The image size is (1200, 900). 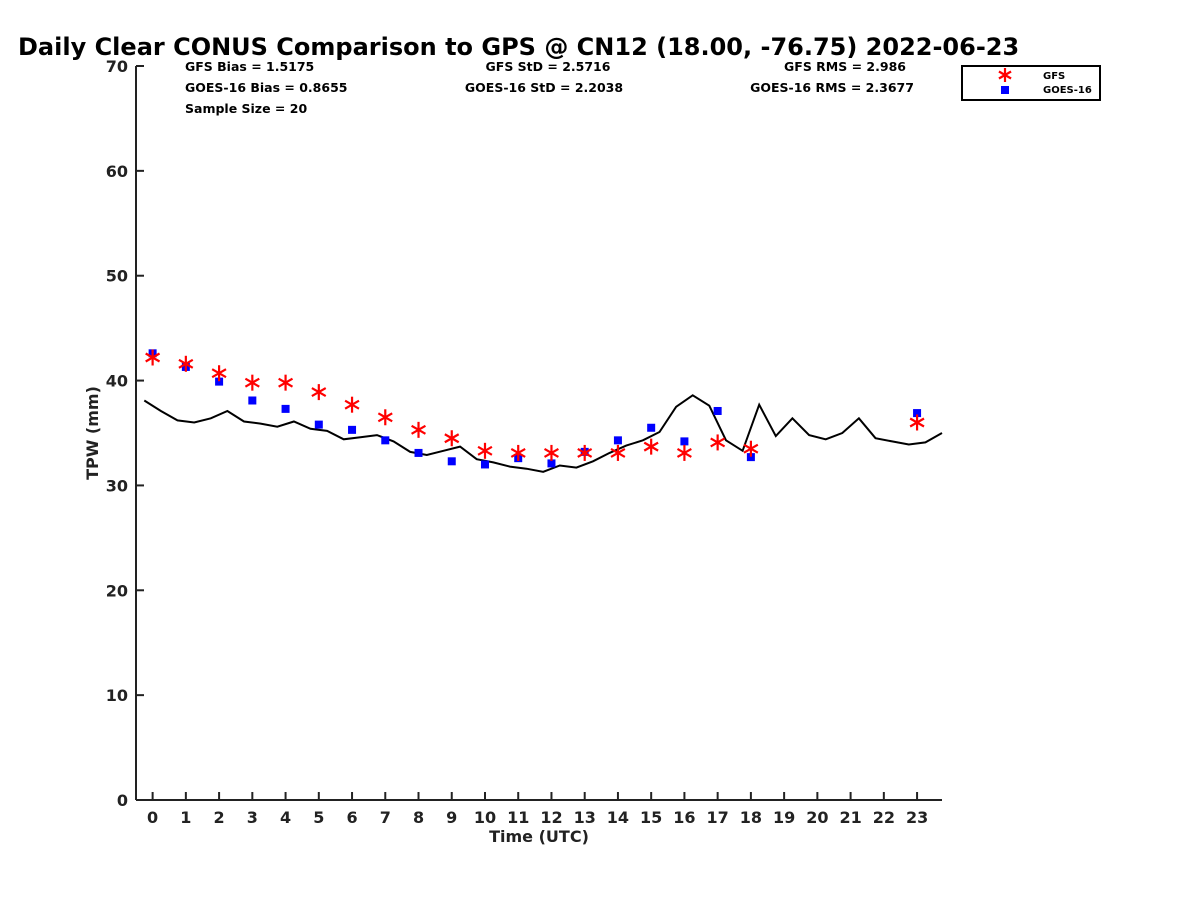 I want to click on x-tick-label: 18, so click(x=751, y=817).